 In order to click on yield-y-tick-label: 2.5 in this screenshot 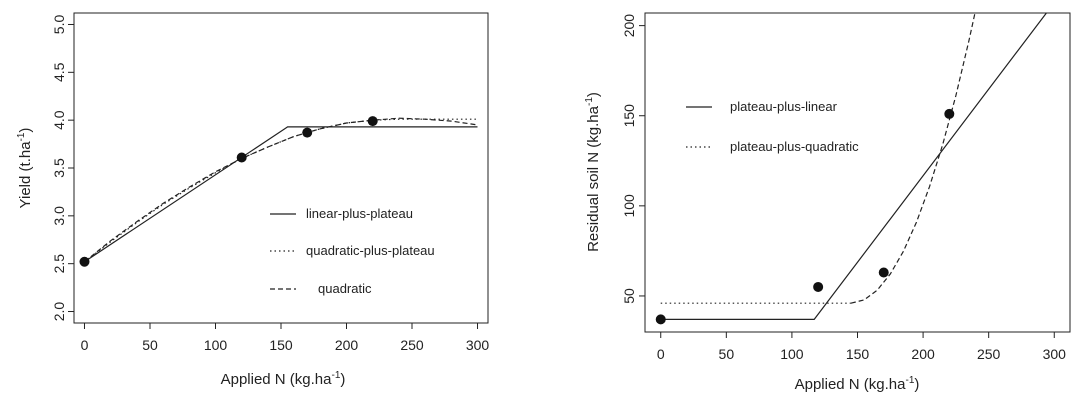, I will do `click(59, 264)`.